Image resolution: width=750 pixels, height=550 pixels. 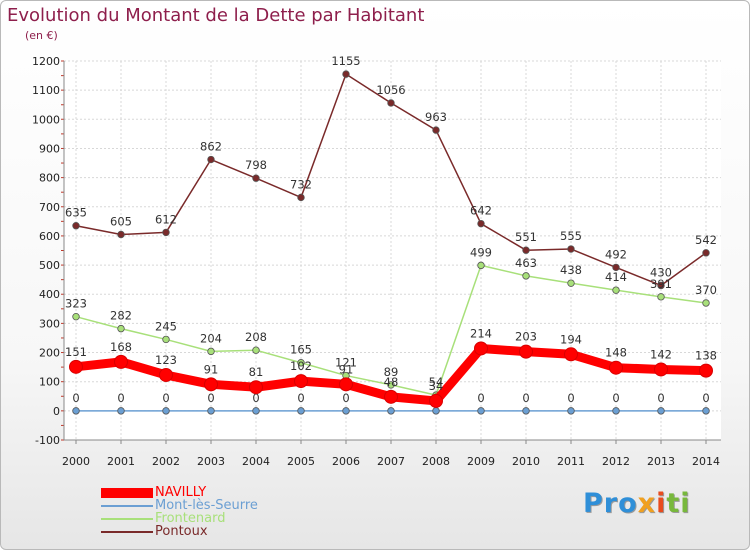 I want to click on x-tick-label: 2003, so click(x=211, y=461).